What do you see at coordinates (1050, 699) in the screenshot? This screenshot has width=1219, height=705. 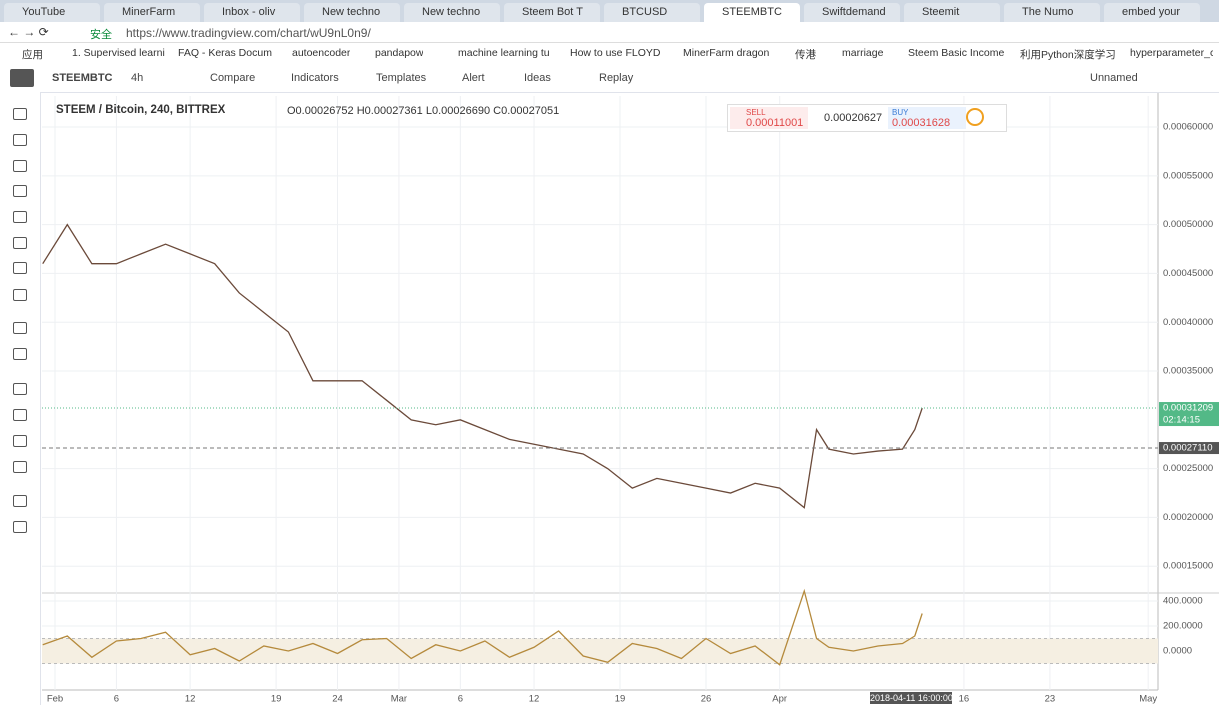 I see `x-tick-label: 23` at bounding box center [1050, 699].